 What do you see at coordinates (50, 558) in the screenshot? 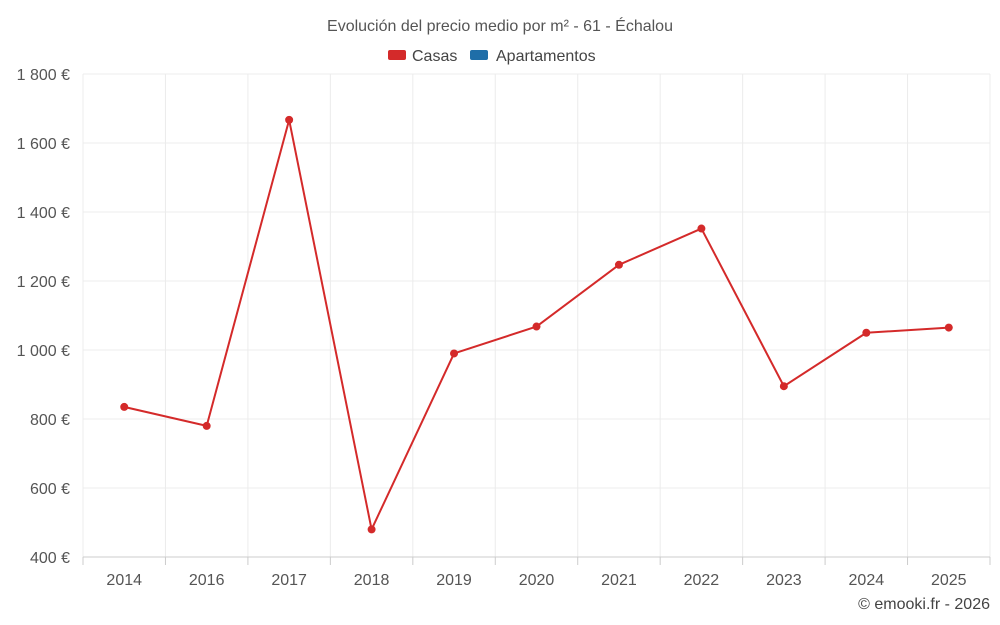
I see `y-tick-label: 400 €` at bounding box center [50, 558].